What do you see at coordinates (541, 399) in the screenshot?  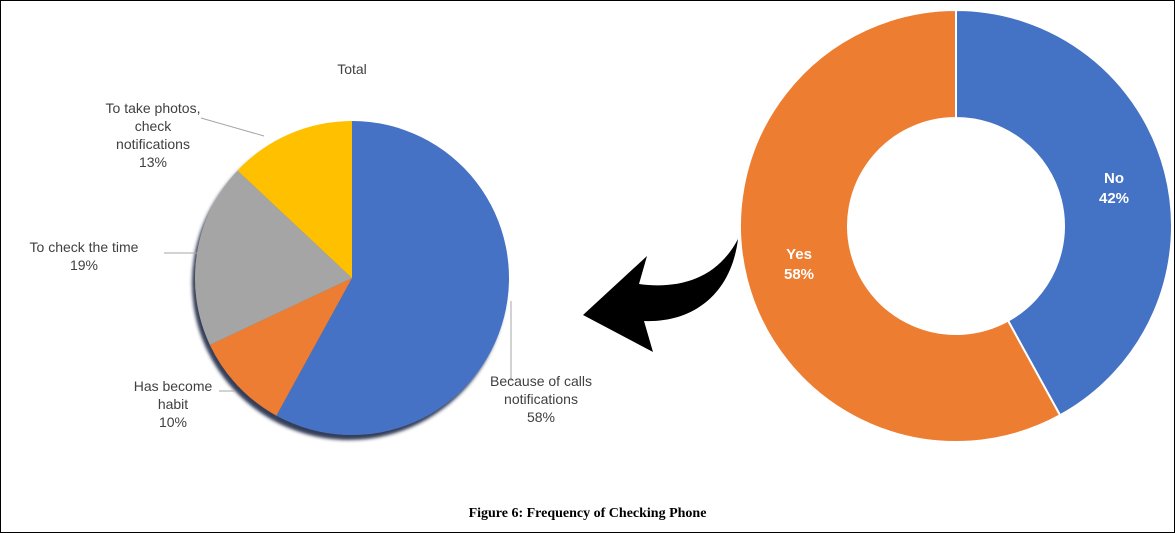 I see `pie-label-because-of-calls-notifications-line-1: notifications` at bounding box center [541, 399].